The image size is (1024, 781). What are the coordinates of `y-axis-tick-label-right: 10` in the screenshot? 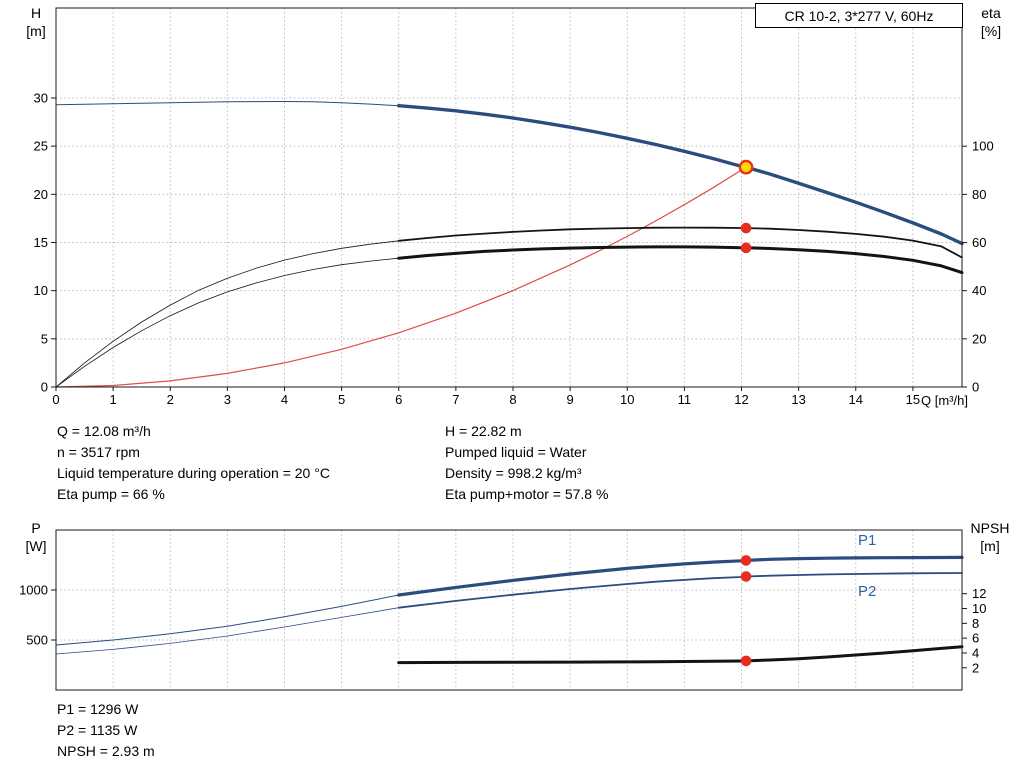 It's located at (979, 608).